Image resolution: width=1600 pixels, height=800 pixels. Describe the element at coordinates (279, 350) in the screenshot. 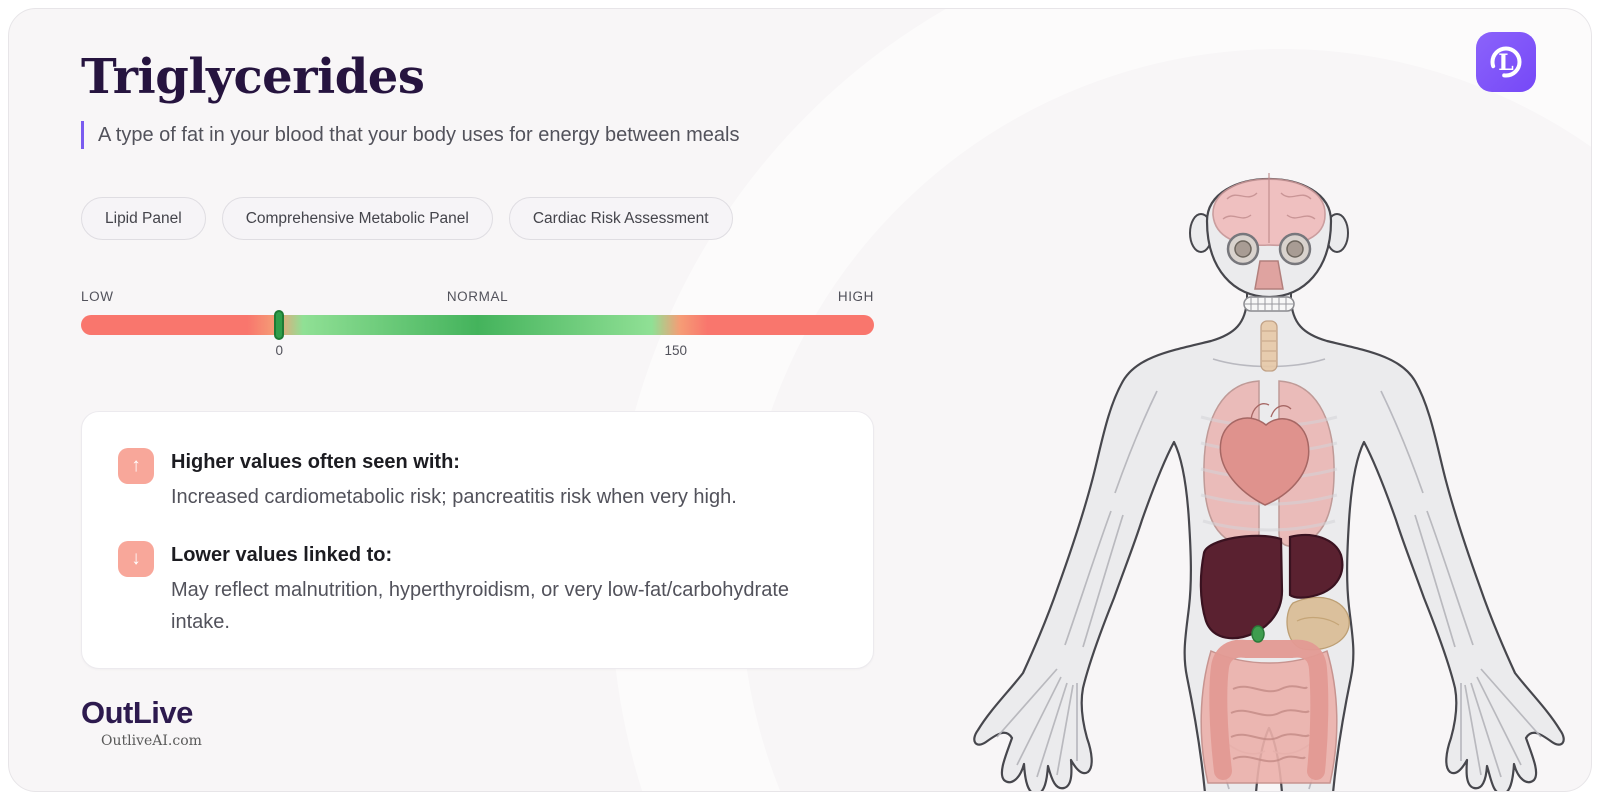

I see `tick-low: 0` at that location.